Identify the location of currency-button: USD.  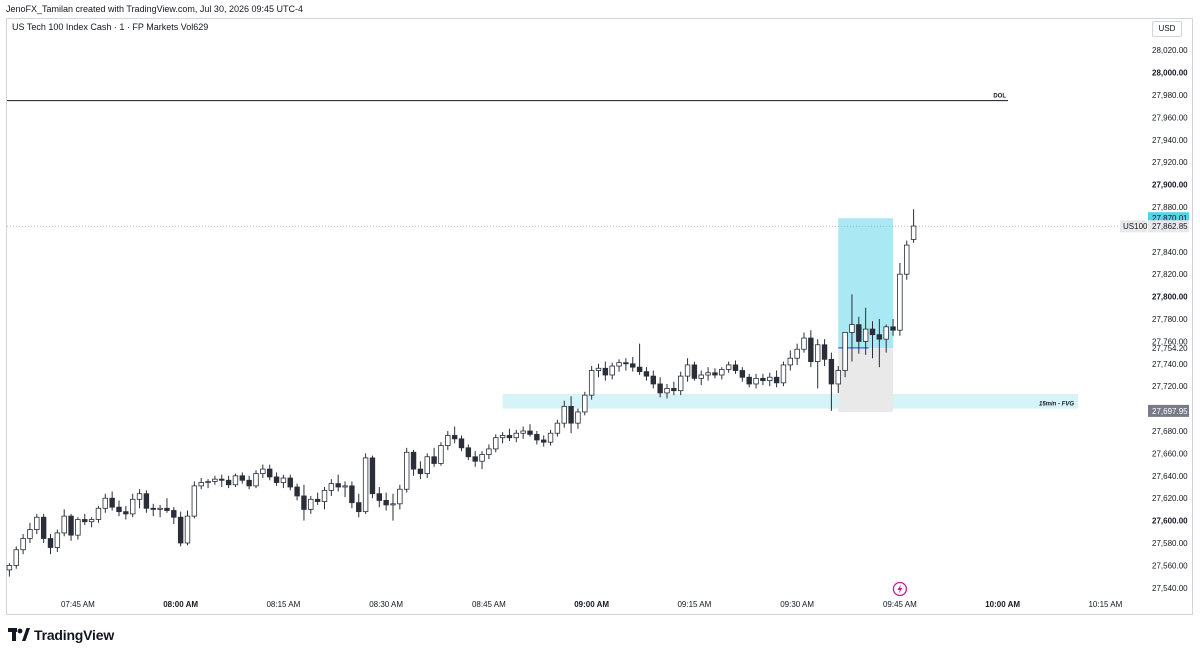
(1167, 29).